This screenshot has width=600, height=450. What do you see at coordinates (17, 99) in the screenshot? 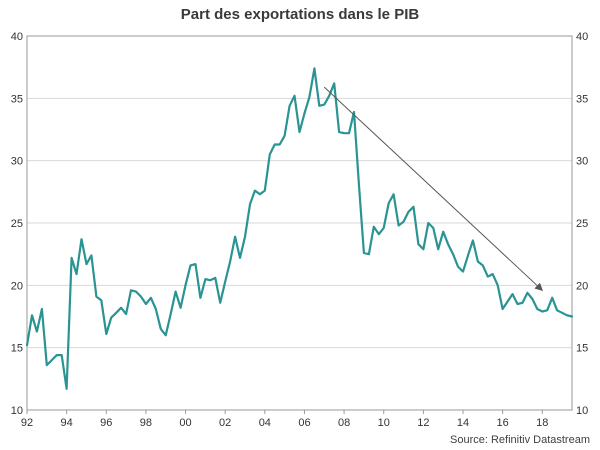
I see `y-tick-label-left: 35` at bounding box center [17, 99].